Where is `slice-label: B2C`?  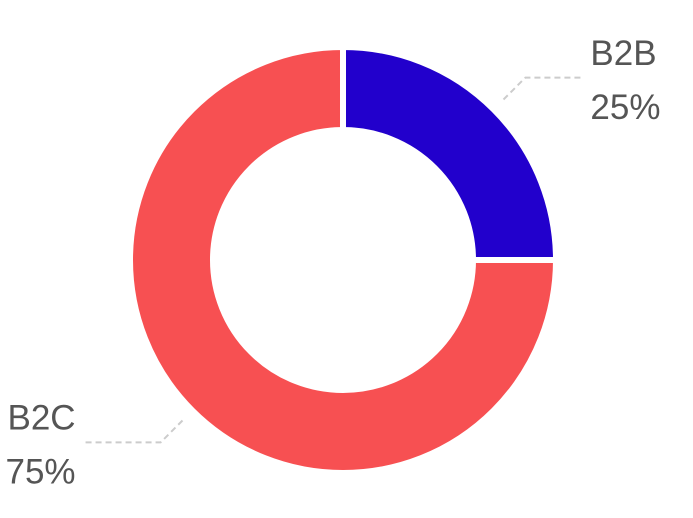 slice-label: B2C is located at coordinates (41, 418).